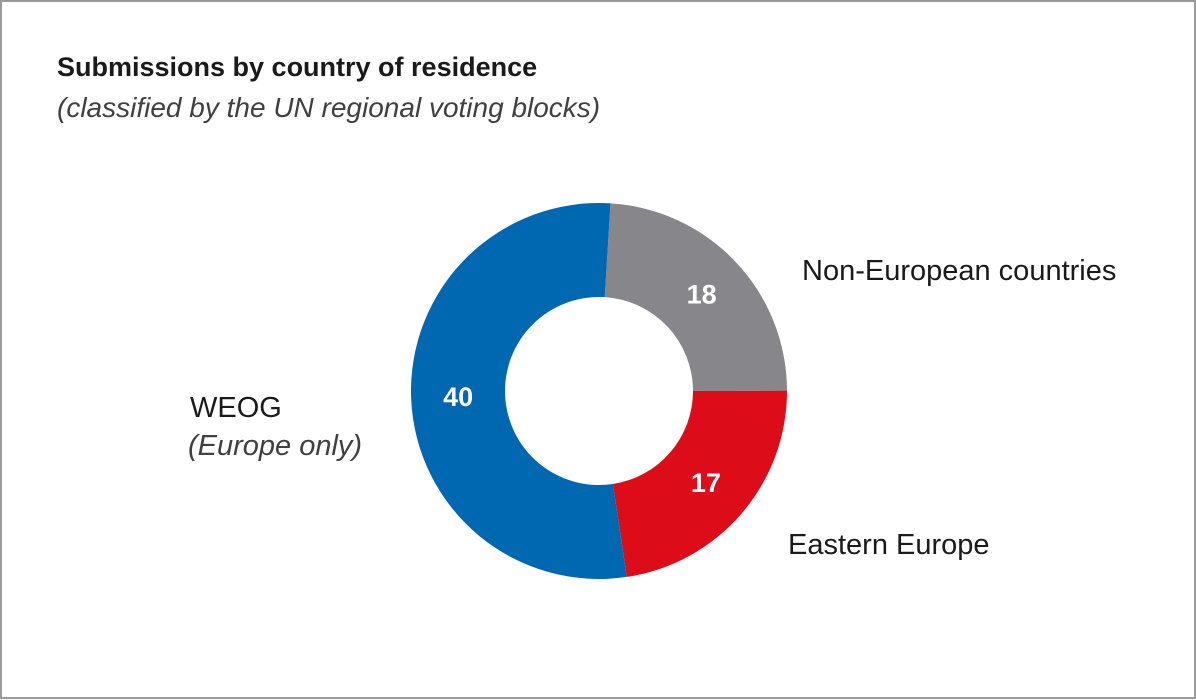 The height and width of the screenshot is (700, 1196). Describe the element at coordinates (959, 271) in the screenshot. I see `slice-label-non-european: Non-European countries` at that location.